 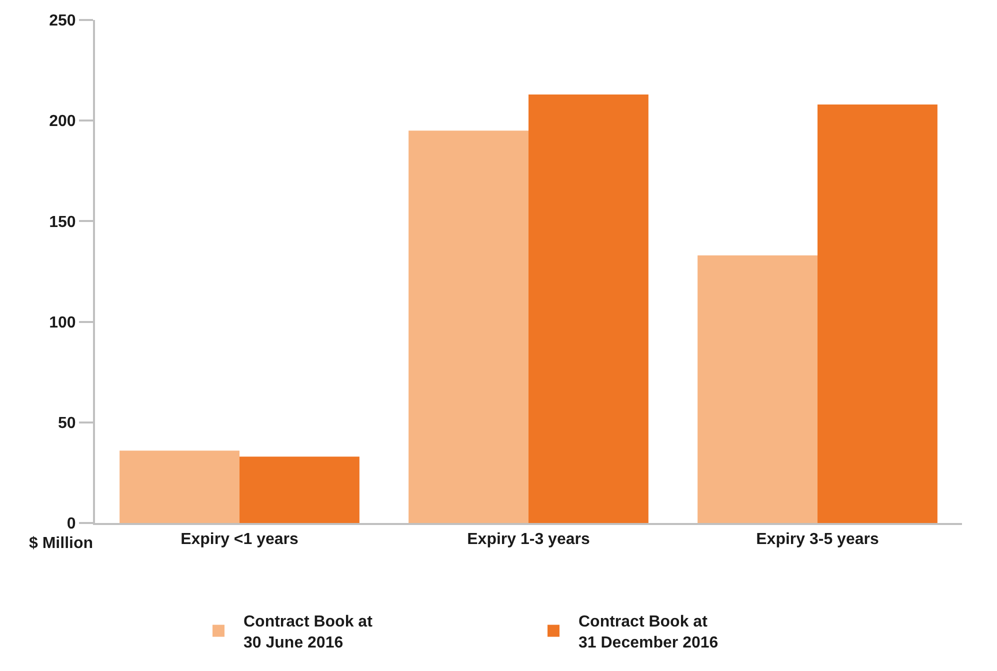 What do you see at coordinates (309, 633) in the screenshot?
I see `legend-label: Contract Book at 30 June 2016` at bounding box center [309, 633].